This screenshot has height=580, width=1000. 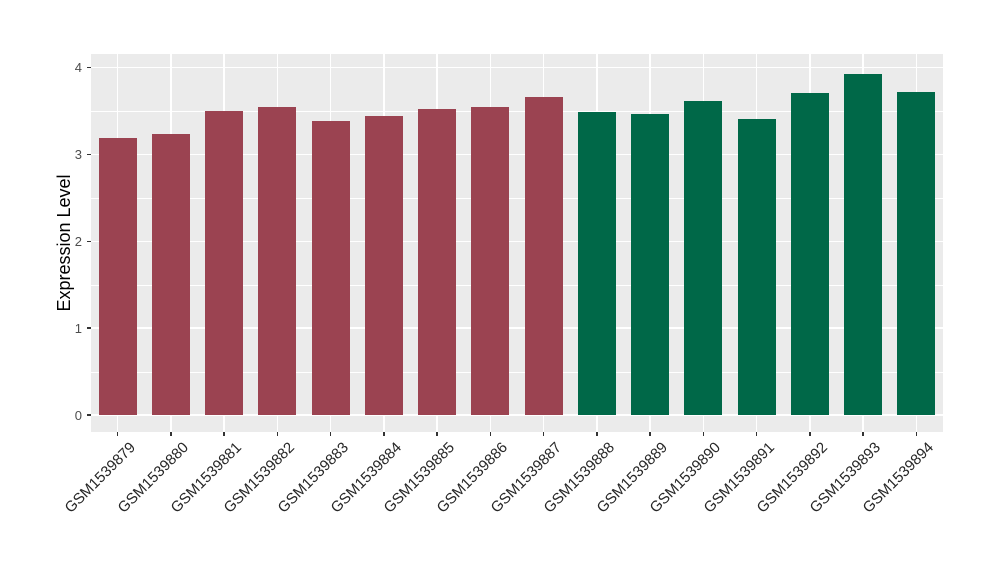 What do you see at coordinates (650, 264) in the screenshot?
I see `bar-GSM1539889` at bounding box center [650, 264].